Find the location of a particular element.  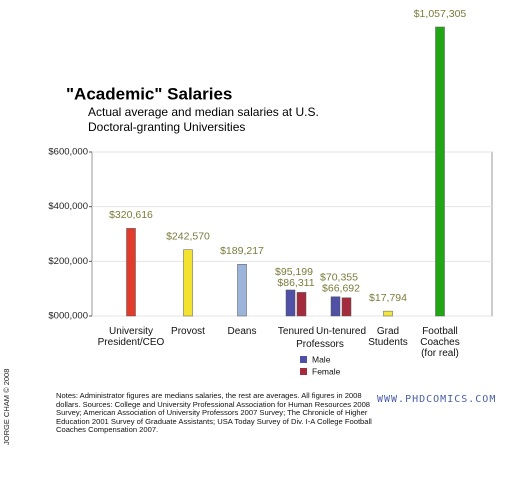

x-tick-label: University President/CEO is located at coordinates (131, 337).